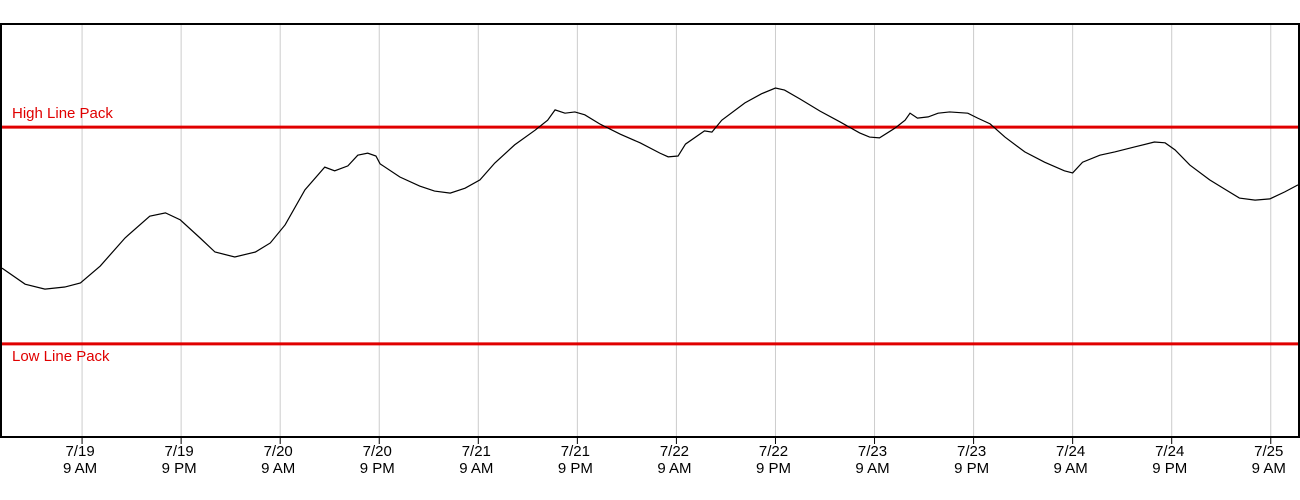 The width and height of the screenshot is (1300, 500). What do you see at coordinates (1268, 451) in the screenshot?
I see `x-tick-label: 7/25` at bounding box center [1268, 451].